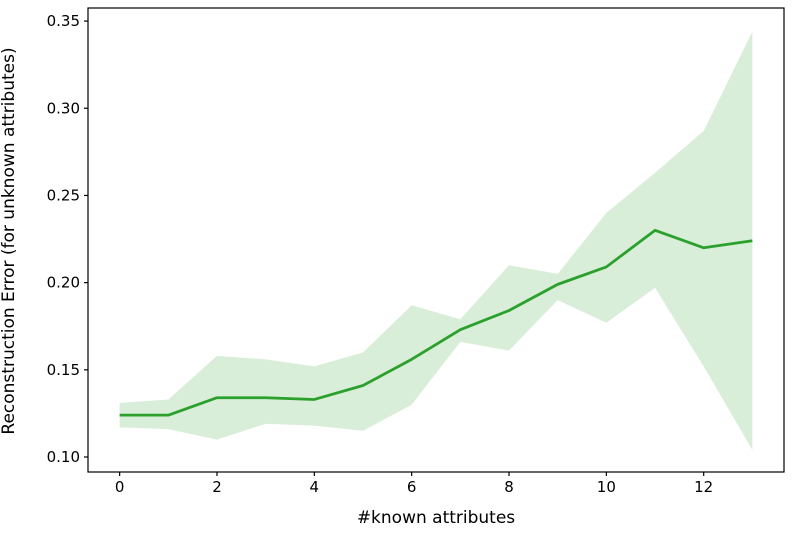  I want to click on x-axis-label: #known attributes, so click(436, 518).